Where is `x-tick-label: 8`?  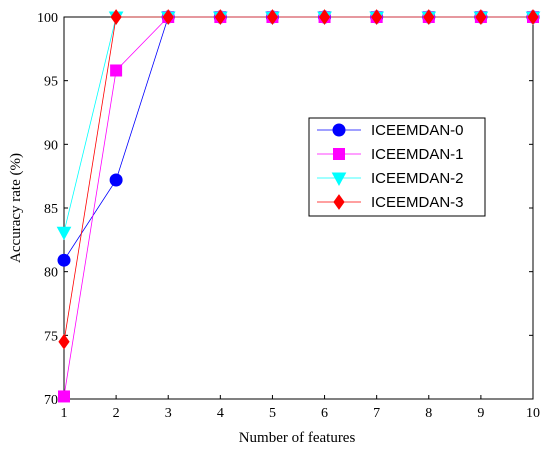
x-tick-label: 8 is located at coordinates (428, 413).